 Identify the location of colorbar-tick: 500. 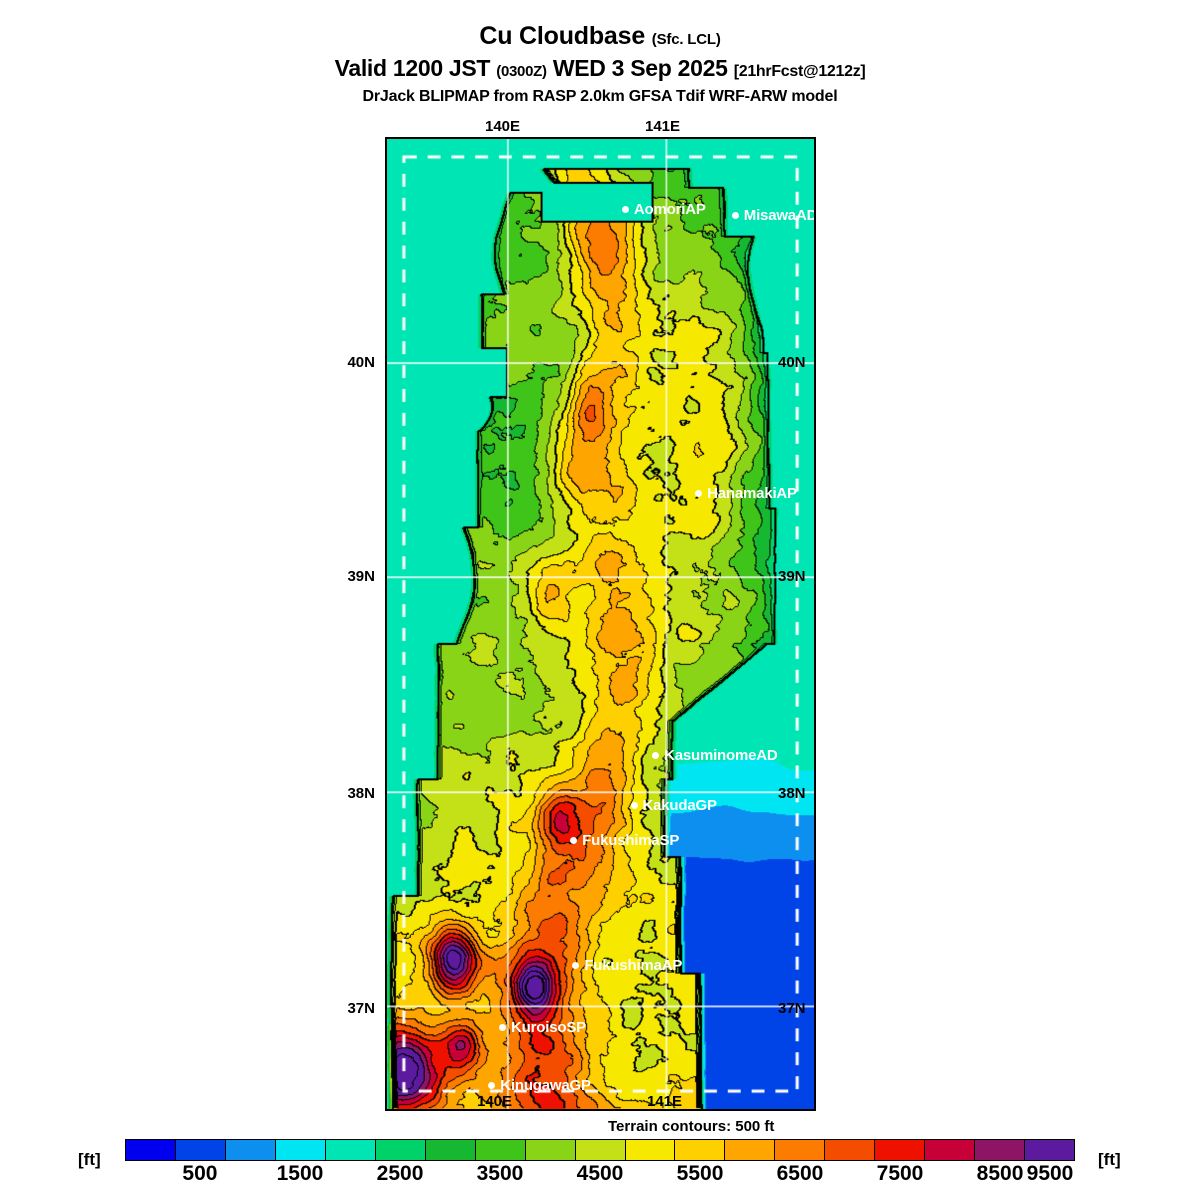
(200, 1173).